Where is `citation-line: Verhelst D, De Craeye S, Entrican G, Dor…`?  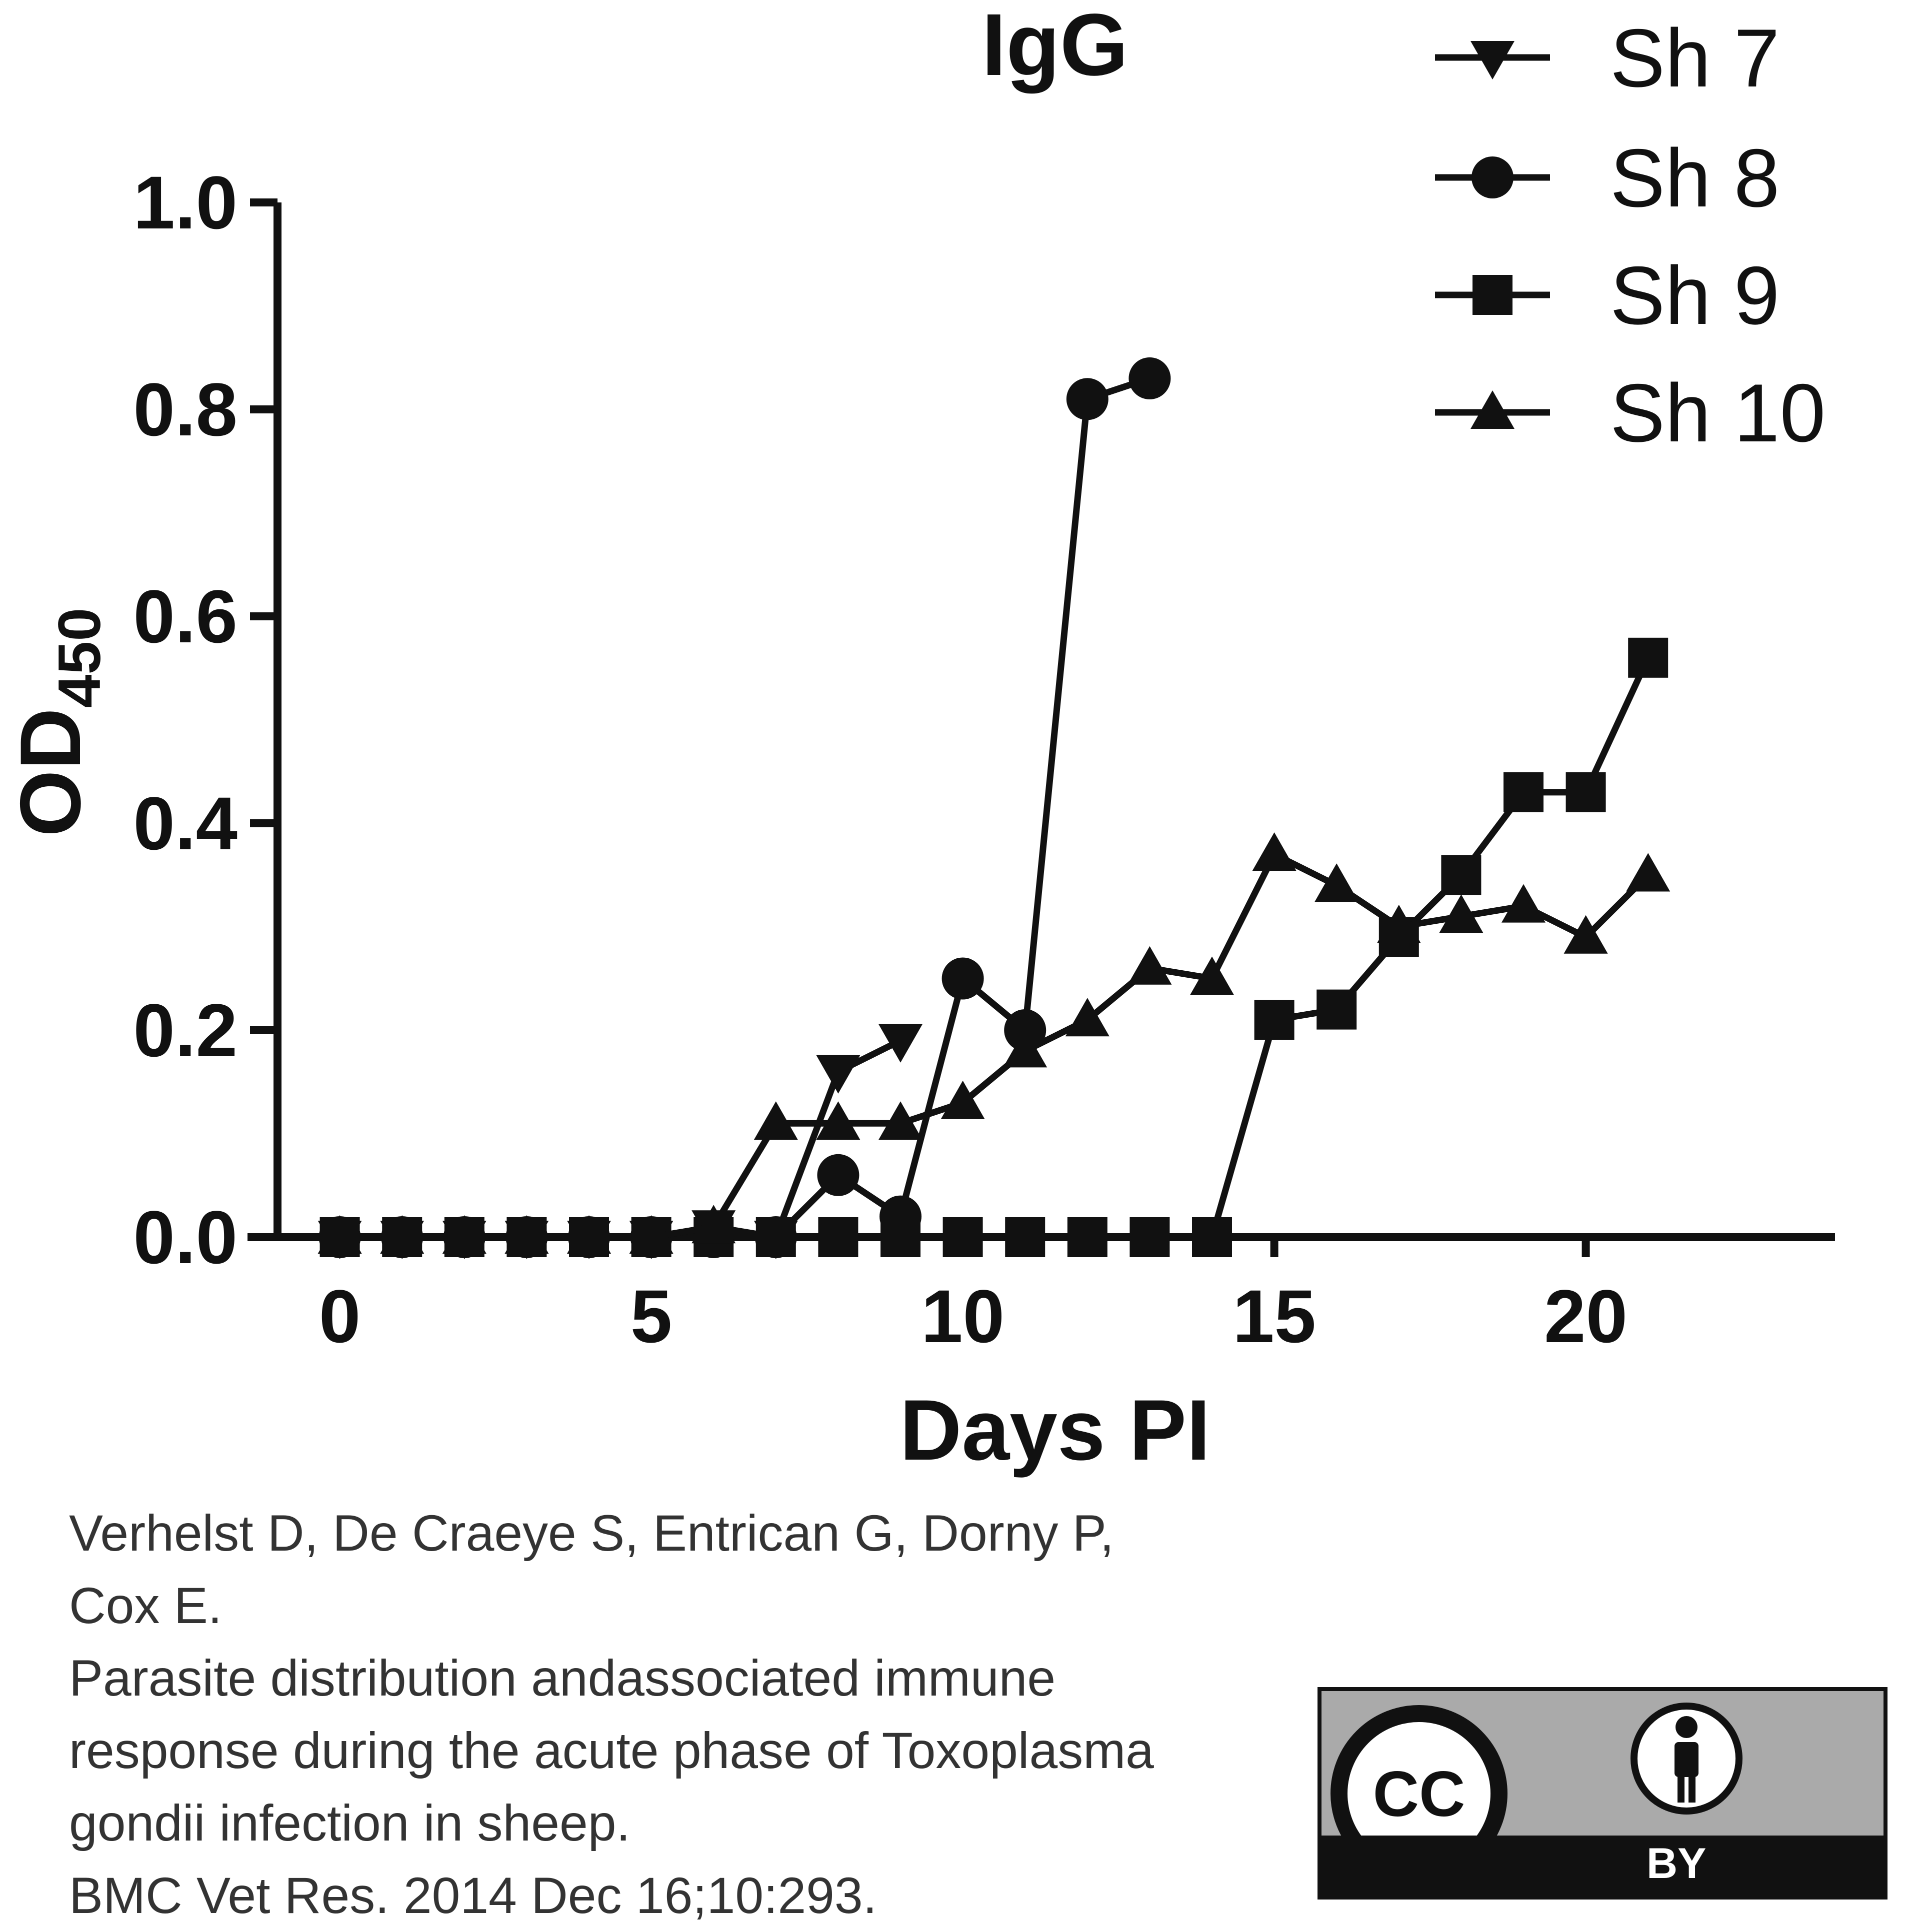
citation-line: Verhelst D, De Craeye S, Entrican G, Dor… is located at coordinates (591, 1533).